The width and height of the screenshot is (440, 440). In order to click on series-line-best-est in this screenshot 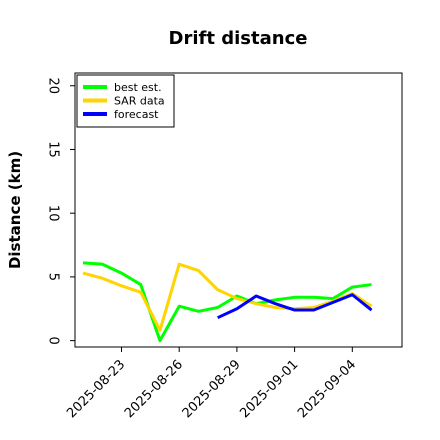, I will do `click(227, 302)`.